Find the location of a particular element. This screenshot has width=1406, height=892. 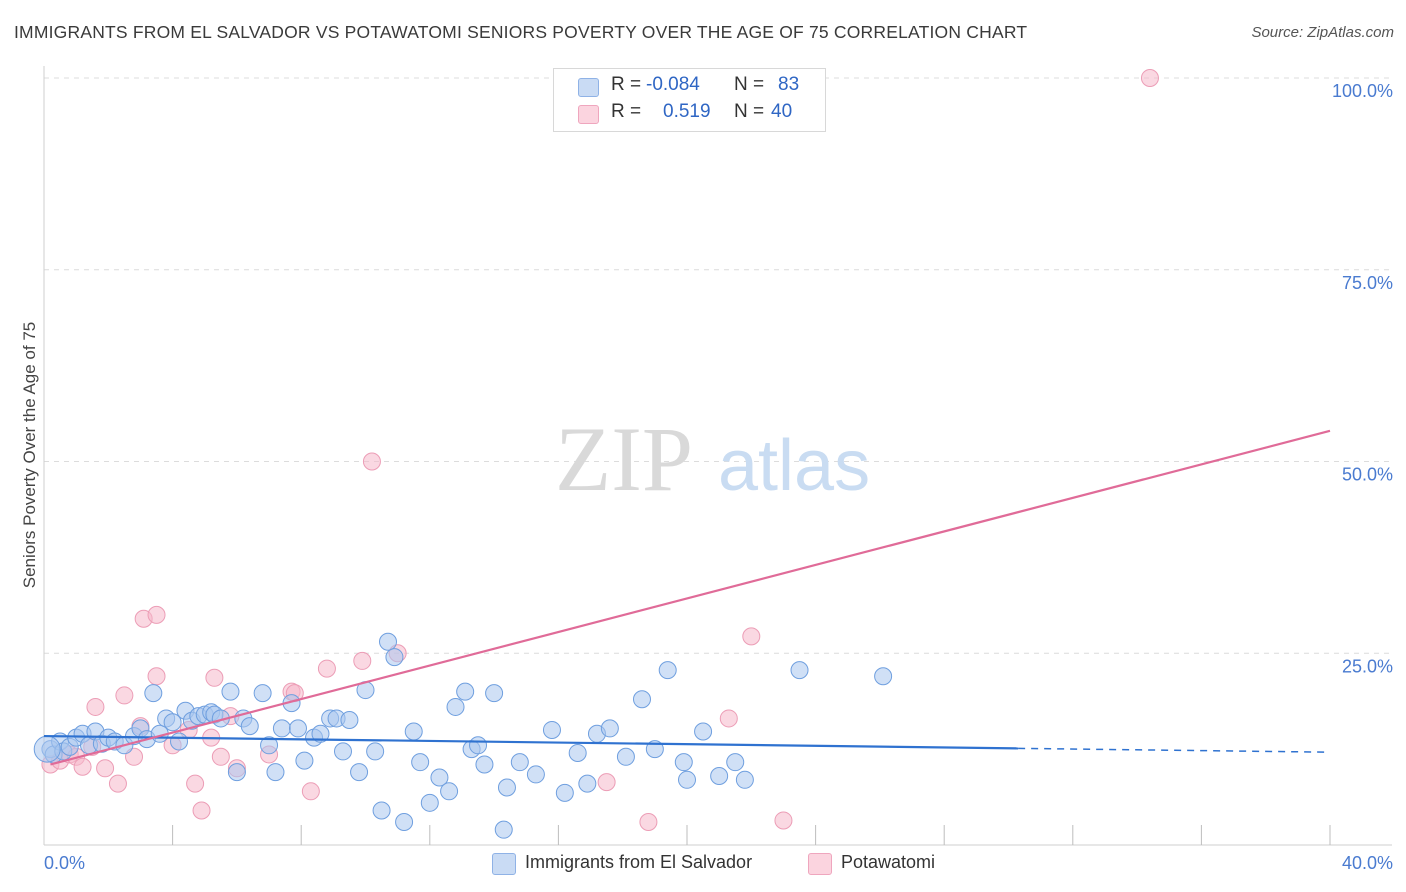

x-tick-label: 40.0% is located at coordinates (1367, 863).